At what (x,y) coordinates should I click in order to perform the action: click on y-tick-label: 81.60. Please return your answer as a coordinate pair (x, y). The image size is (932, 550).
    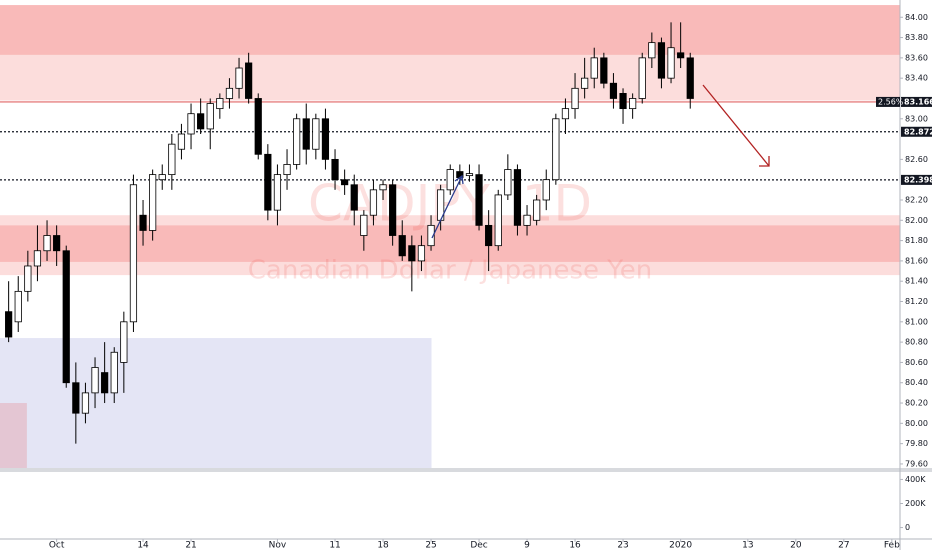
    Looking at the image, I should click on (916, 260).